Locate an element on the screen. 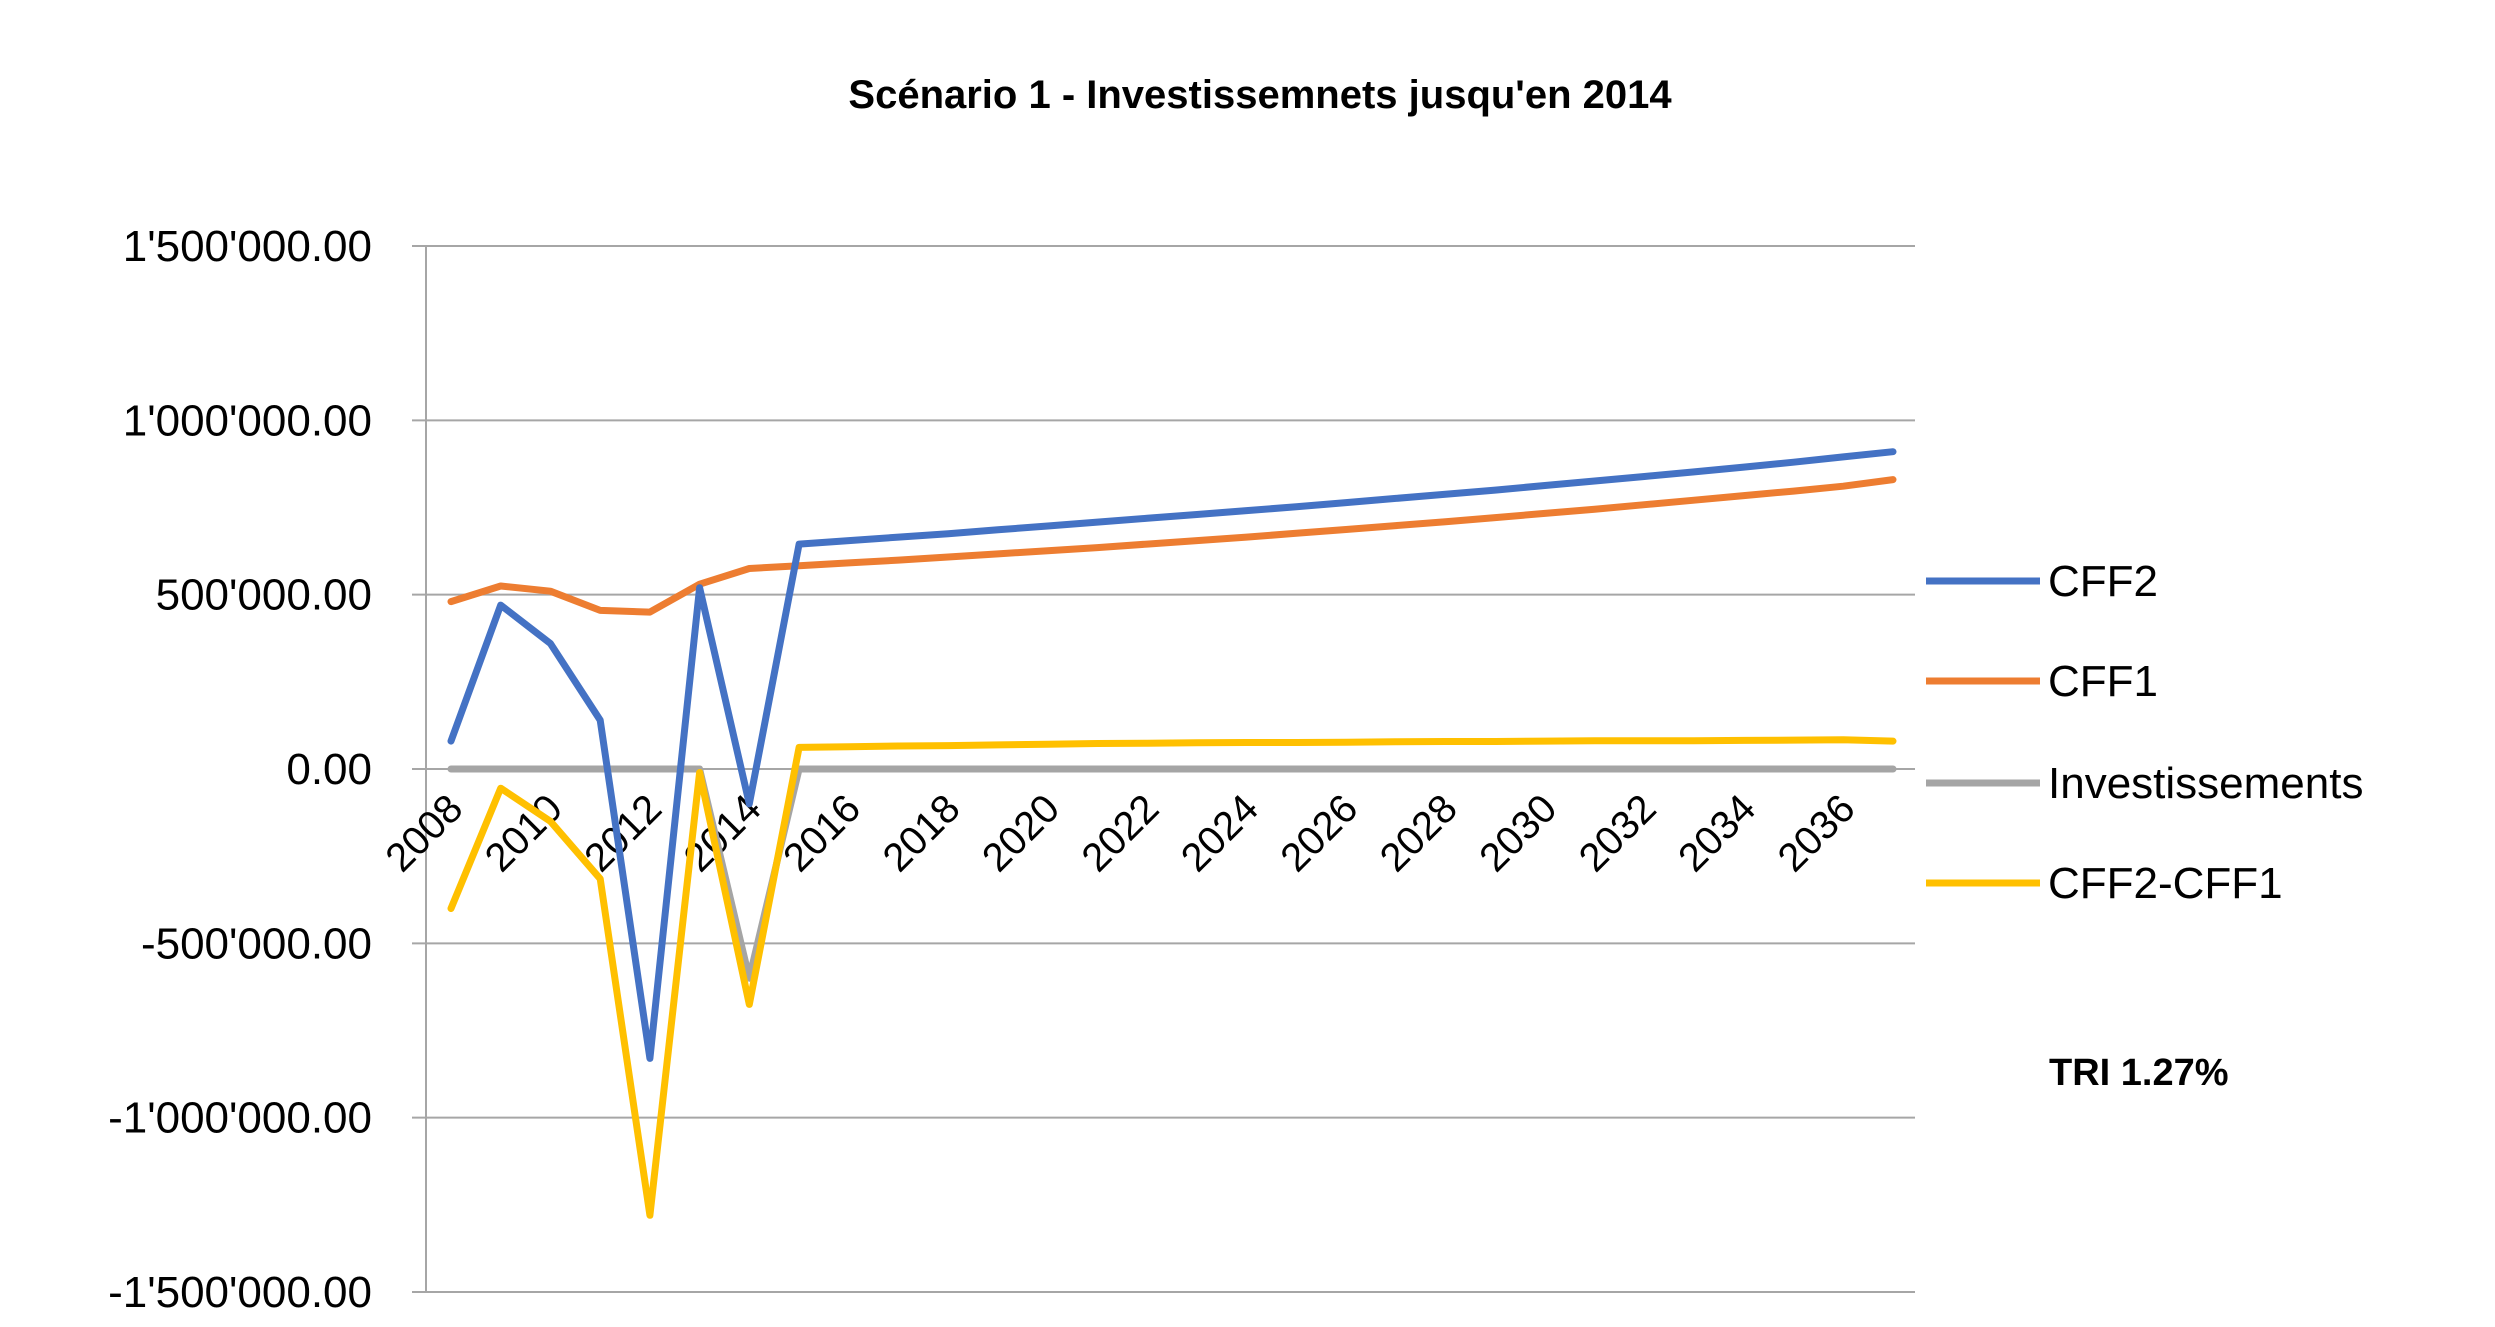  x-tick-label: 2022 is located at coordinates (1120, 833).